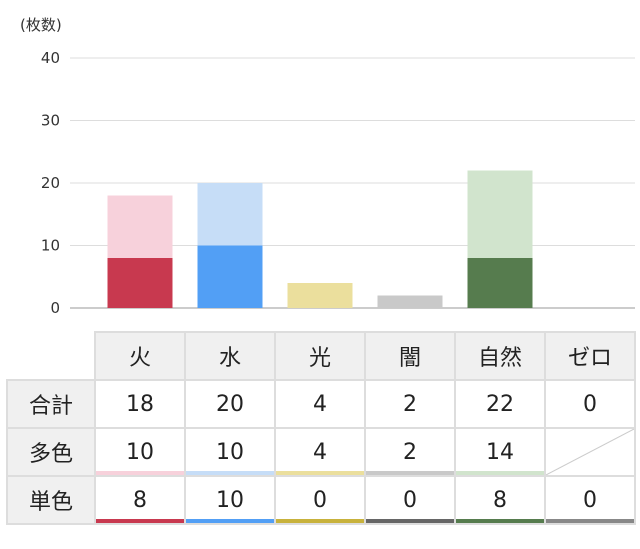 This screenshot has height=549, width=640. I want to click on y-tick-label: 0, so click(55, 308).